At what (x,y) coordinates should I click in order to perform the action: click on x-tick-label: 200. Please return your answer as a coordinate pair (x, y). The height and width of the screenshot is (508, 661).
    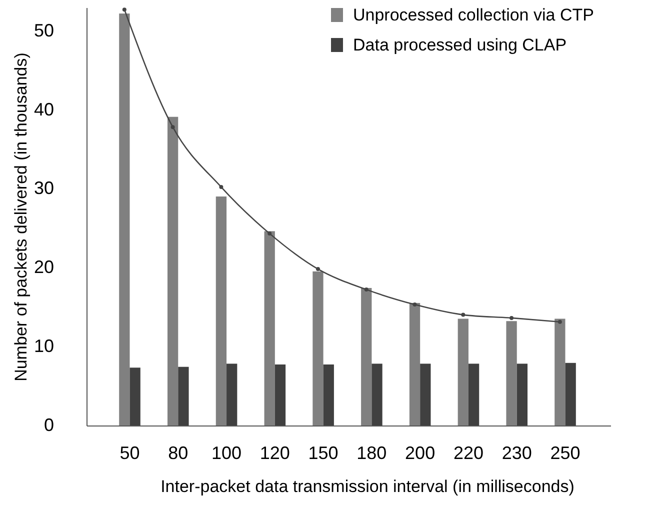
    Looking at the image, I should click on (420, 452).